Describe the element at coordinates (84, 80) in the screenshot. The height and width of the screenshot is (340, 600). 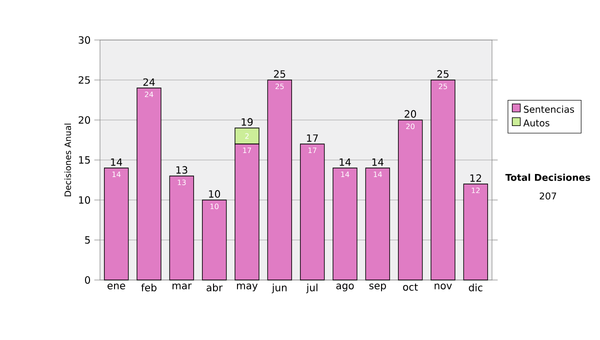
I see `y-tick-label: 25` at that location.